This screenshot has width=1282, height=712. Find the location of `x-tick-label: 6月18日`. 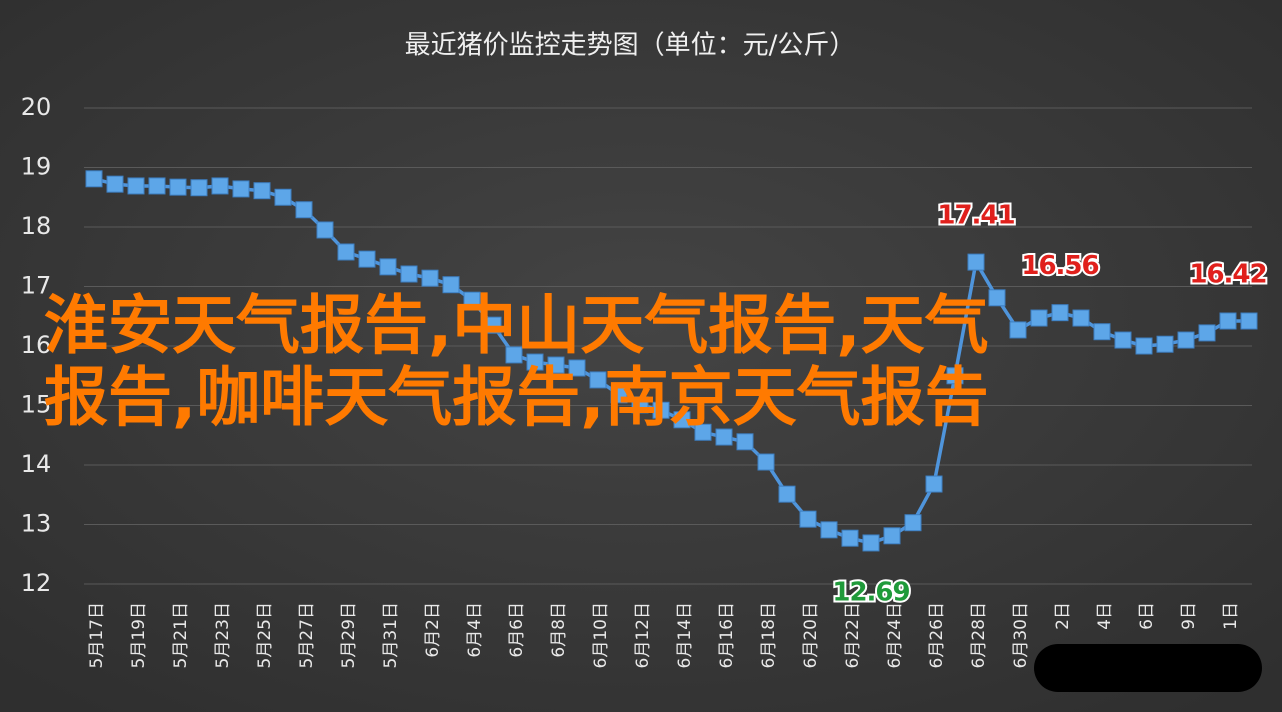

x-tick-label: 6月18日 is located at coordinates (769, 635).